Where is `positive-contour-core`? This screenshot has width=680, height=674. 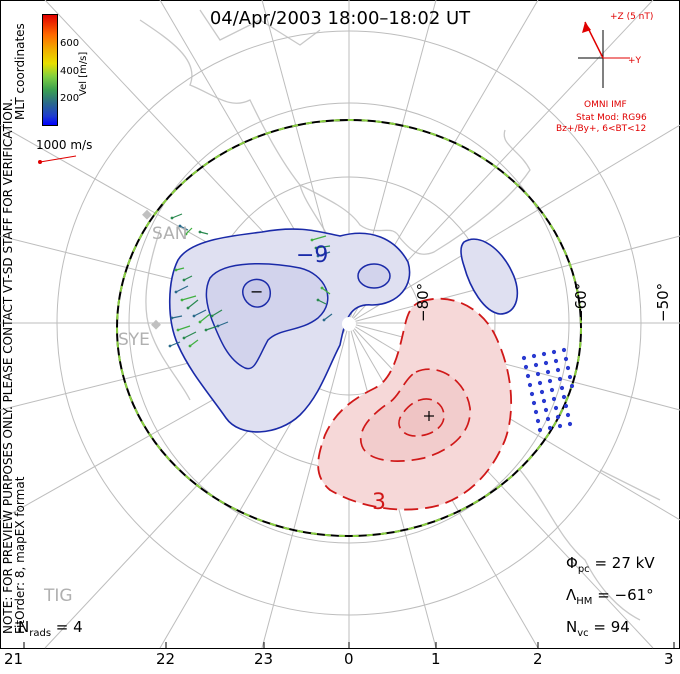
positive-contour-core is located at coordinates (421, 417).